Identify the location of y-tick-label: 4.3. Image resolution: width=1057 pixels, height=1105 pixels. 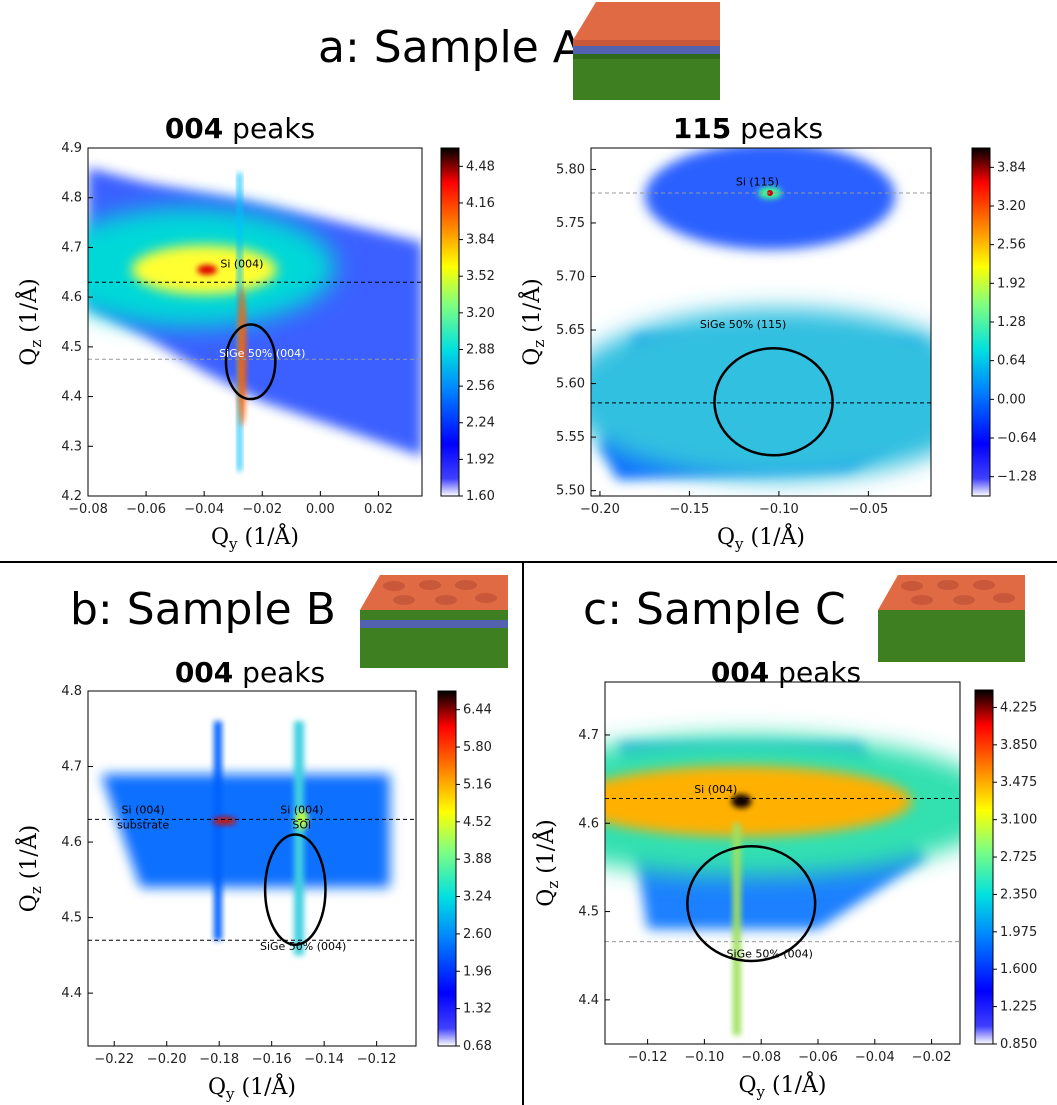
(71, 446).